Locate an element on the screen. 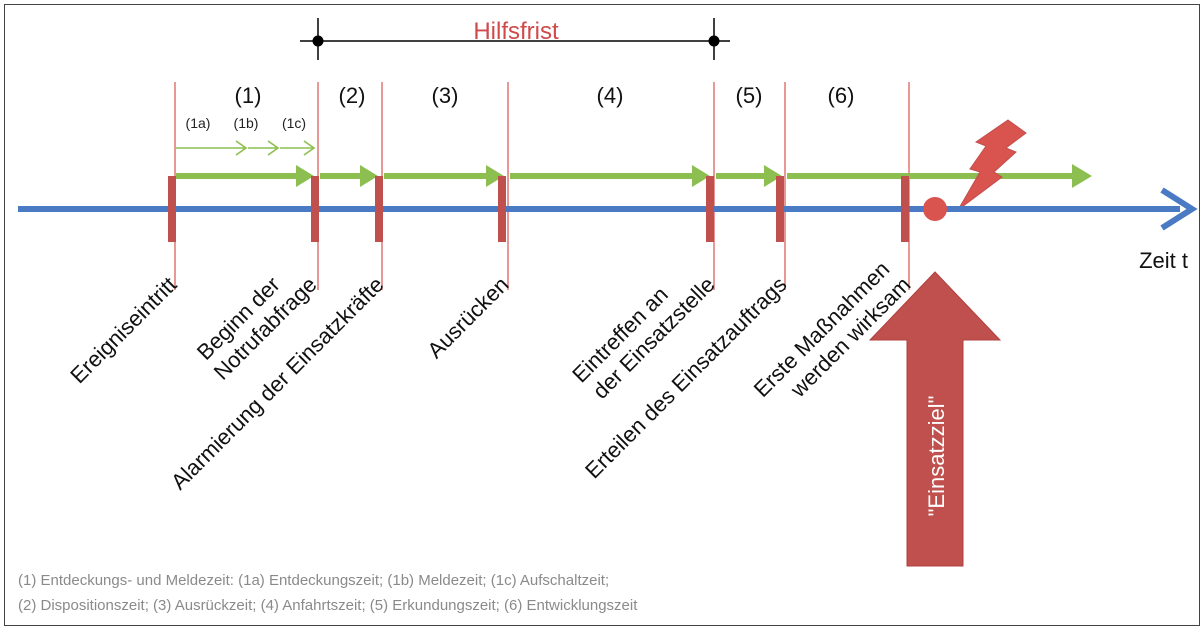 Image resolution: width=1204 pixels, height=630 pixels. hilfsfrist-dot-left is located at coordinates (318, 41).